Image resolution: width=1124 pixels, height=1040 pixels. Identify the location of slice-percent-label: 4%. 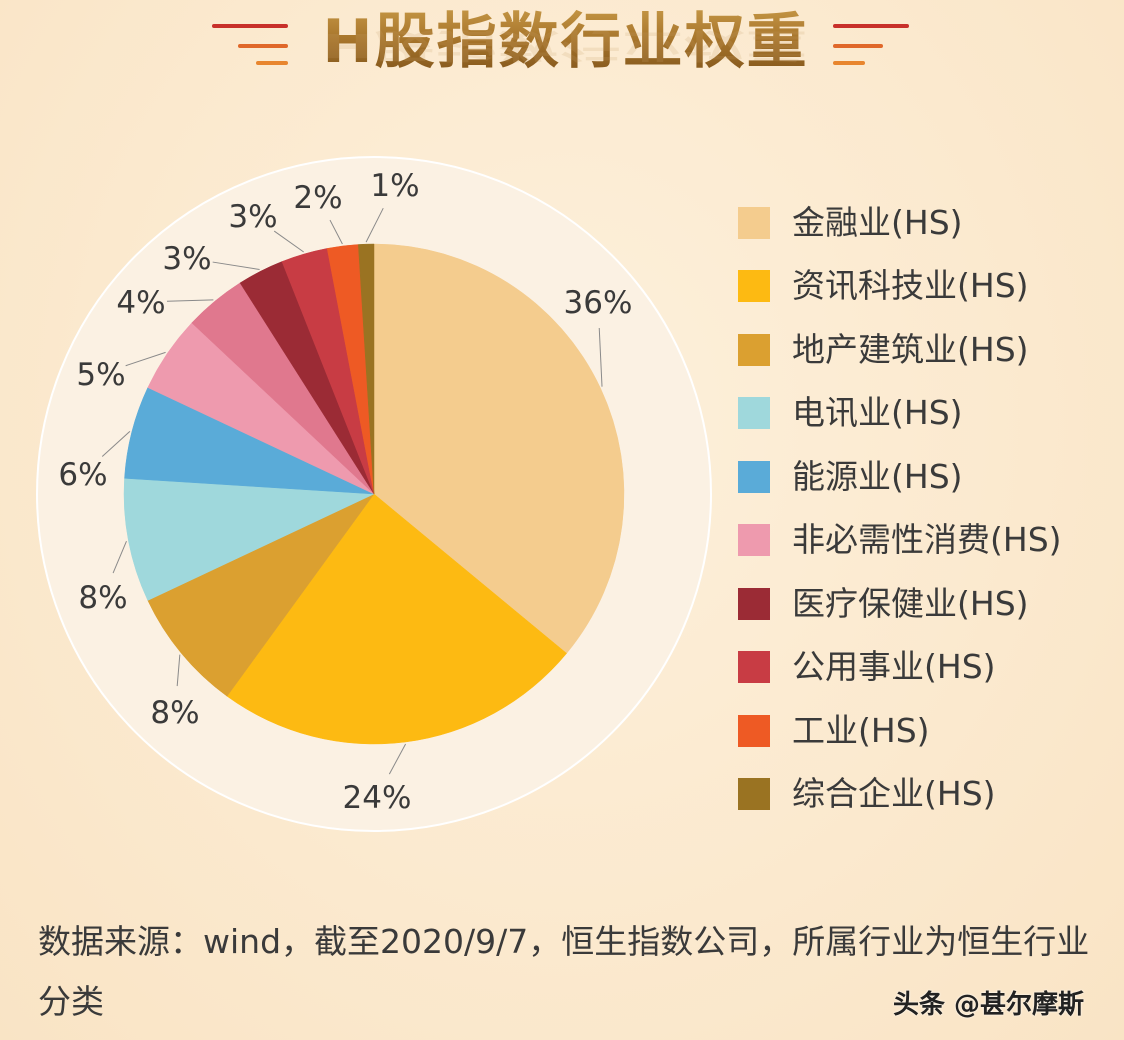
(140, 303).